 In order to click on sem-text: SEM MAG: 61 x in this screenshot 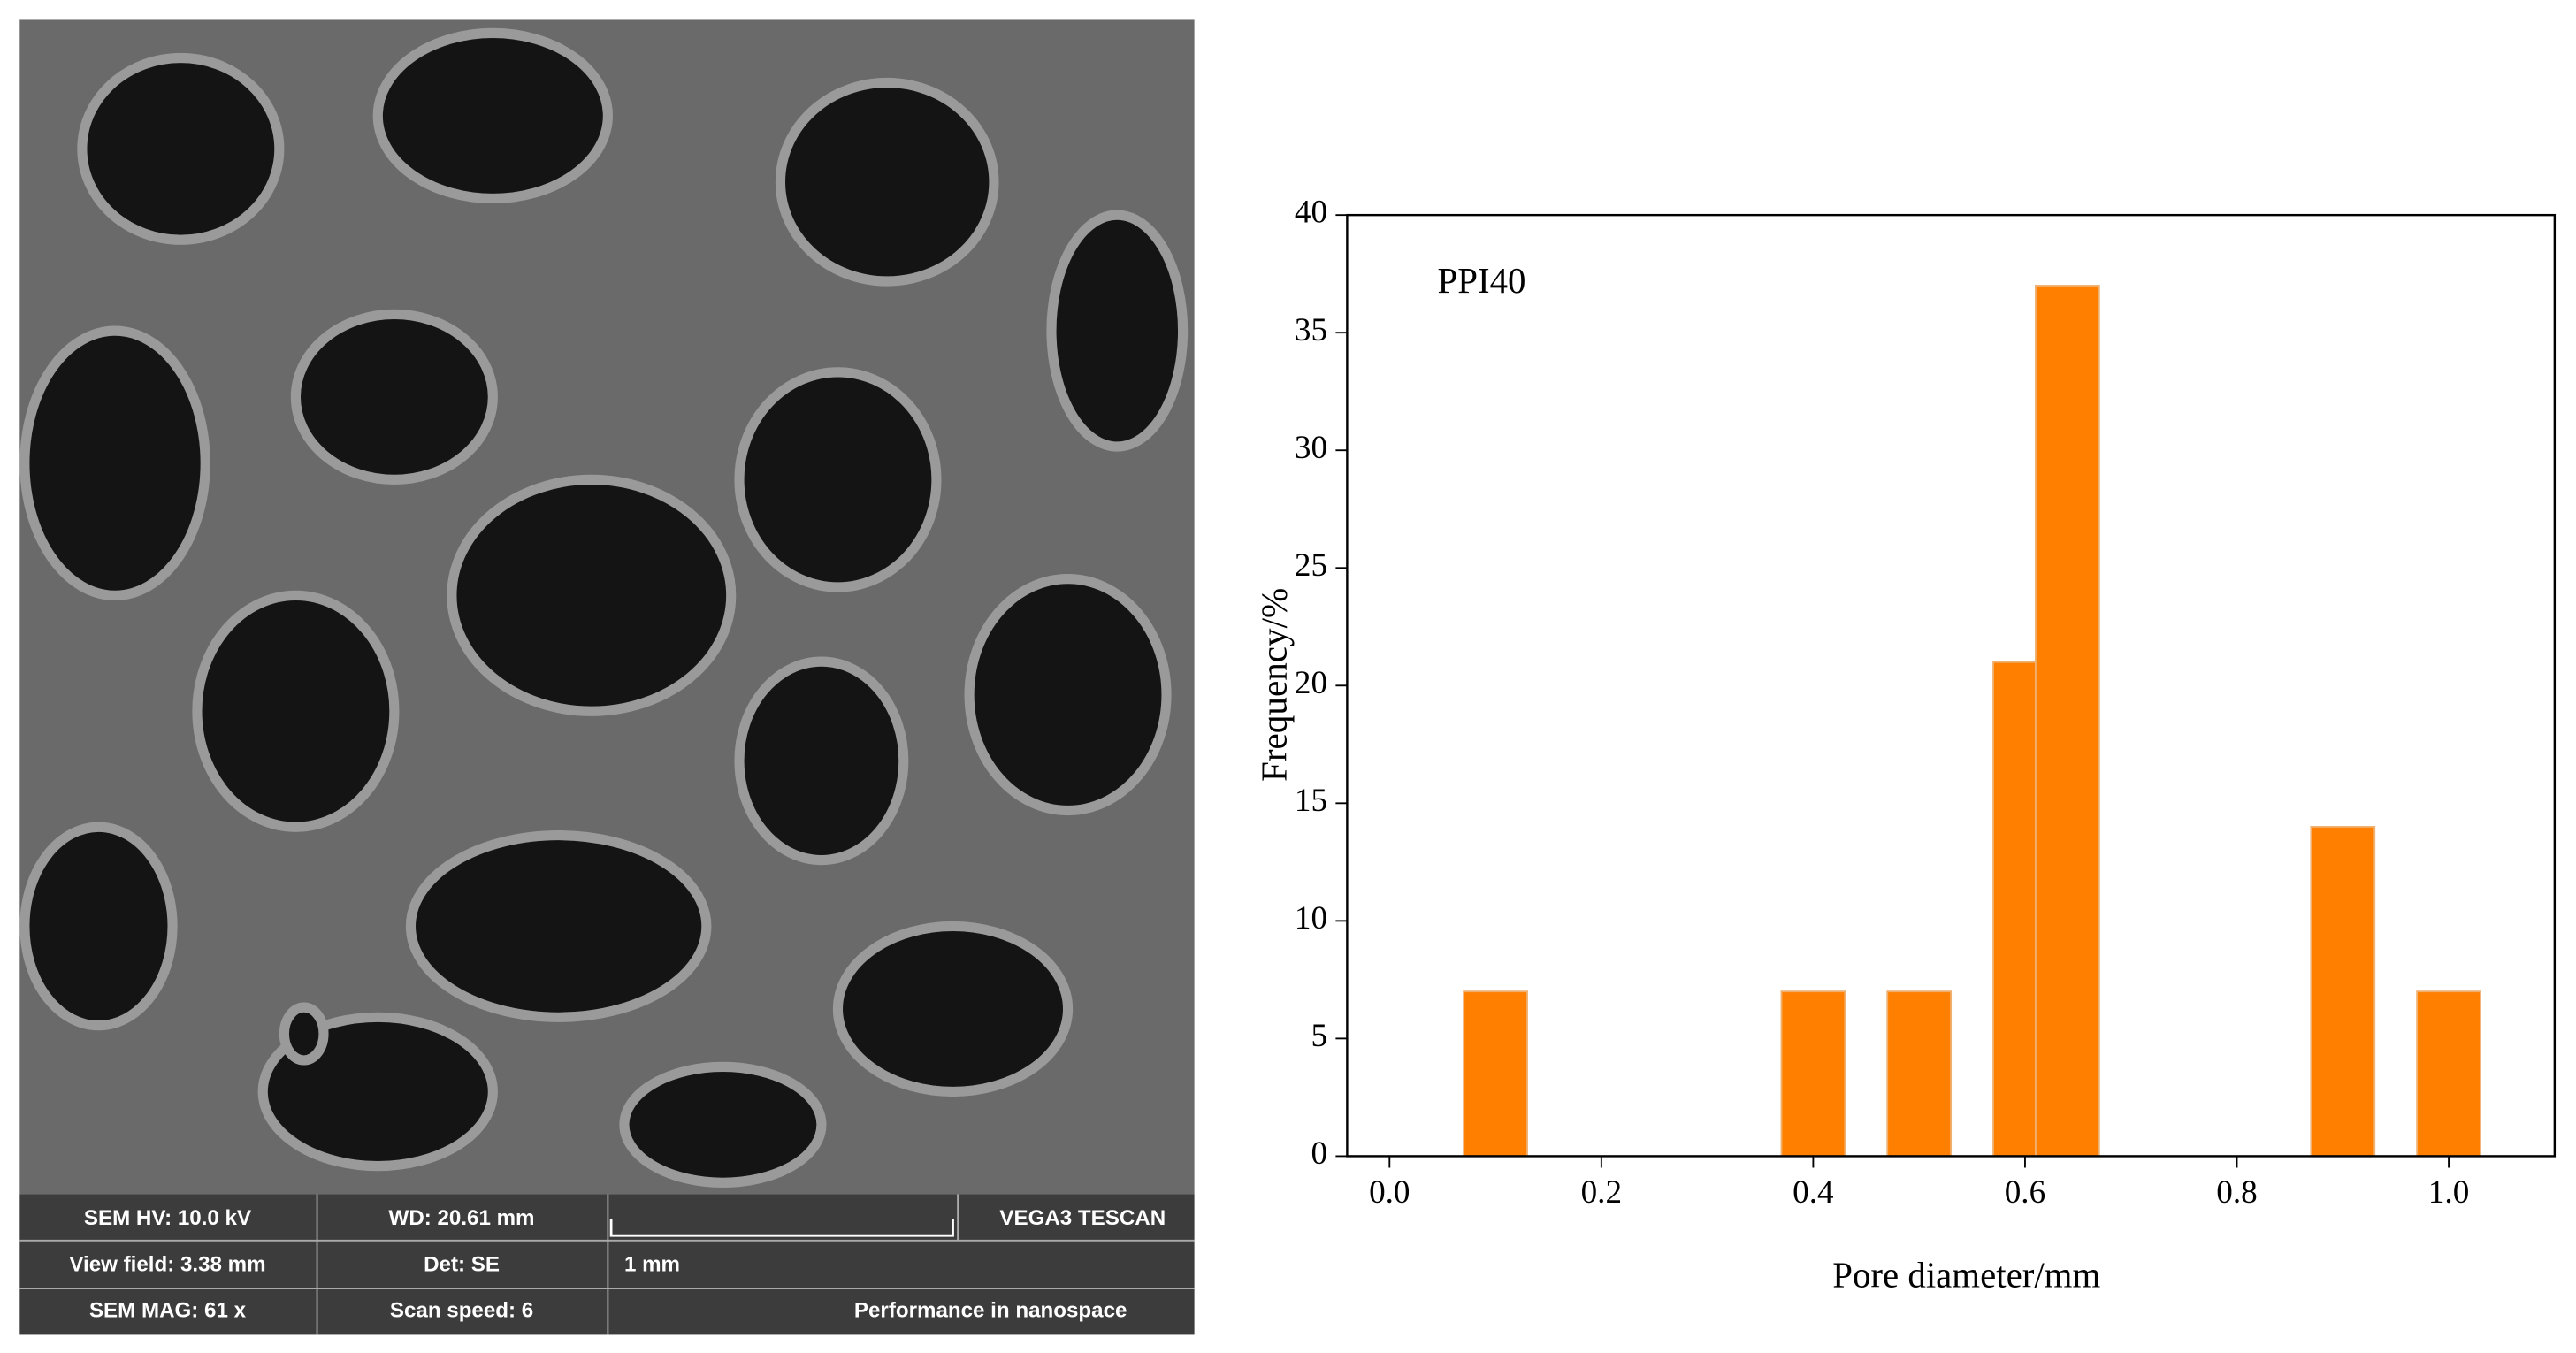, I will do `click(168, 1311)`.